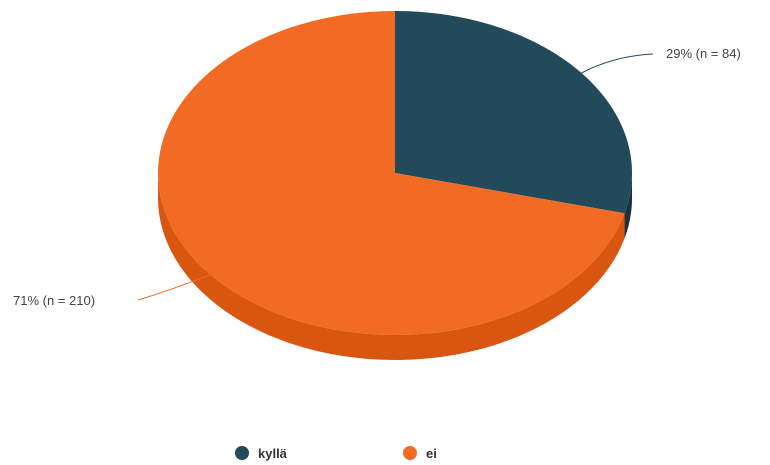 The width and height of the screenshot is (770, 465). I want to click on pie-slice-kyllä, so click(513, 112).